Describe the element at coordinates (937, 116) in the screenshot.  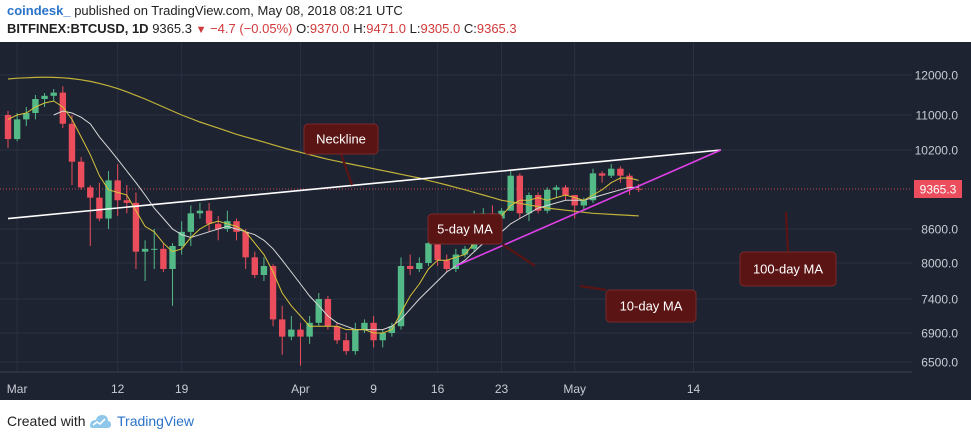
I see `y-tick-label: 11000.0` at that location.